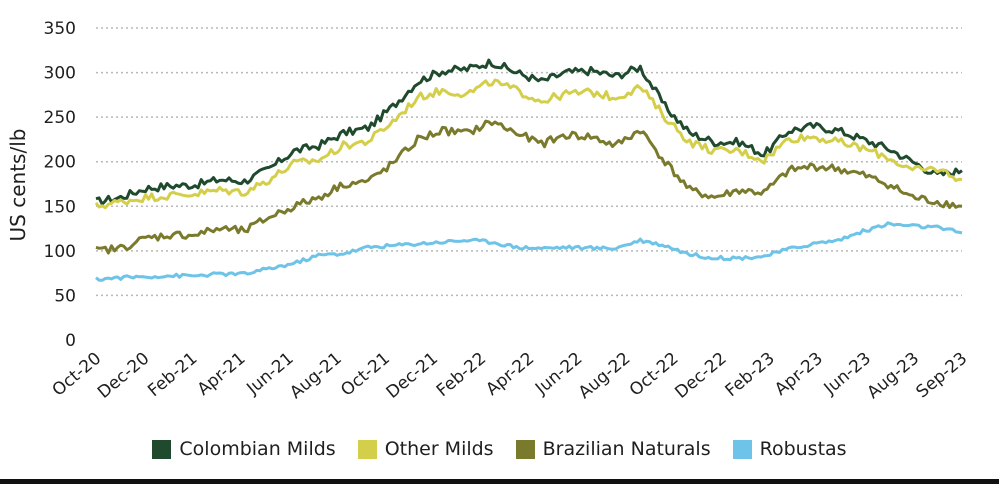 The height and width of the screenshot is (484, 999). I want to click on legend-item: Brazilian Naturals, so click(613, 449).